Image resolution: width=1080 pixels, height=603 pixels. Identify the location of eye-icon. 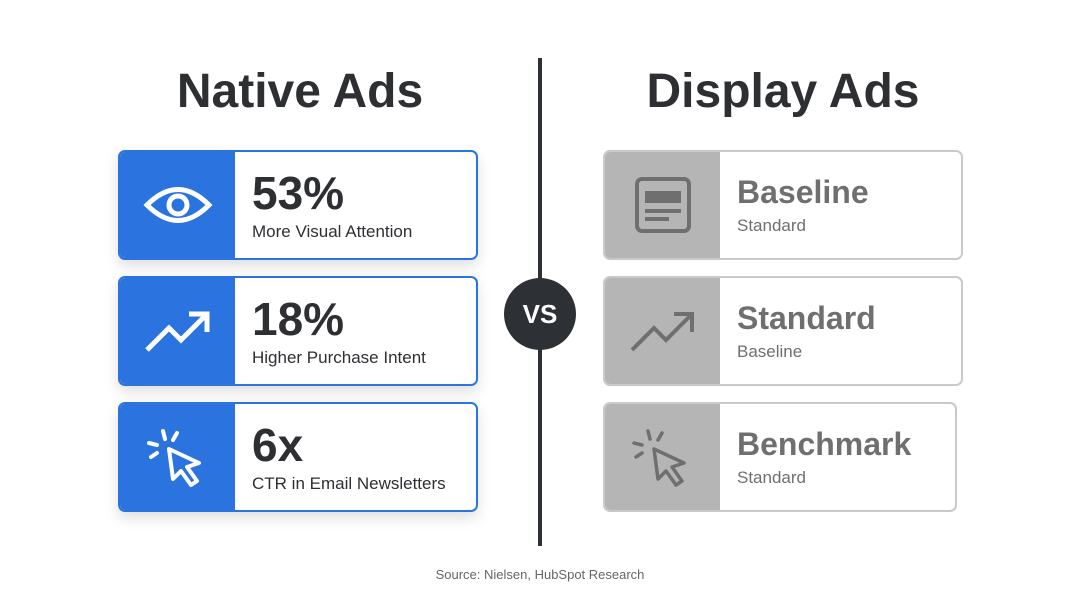
(177, 205).